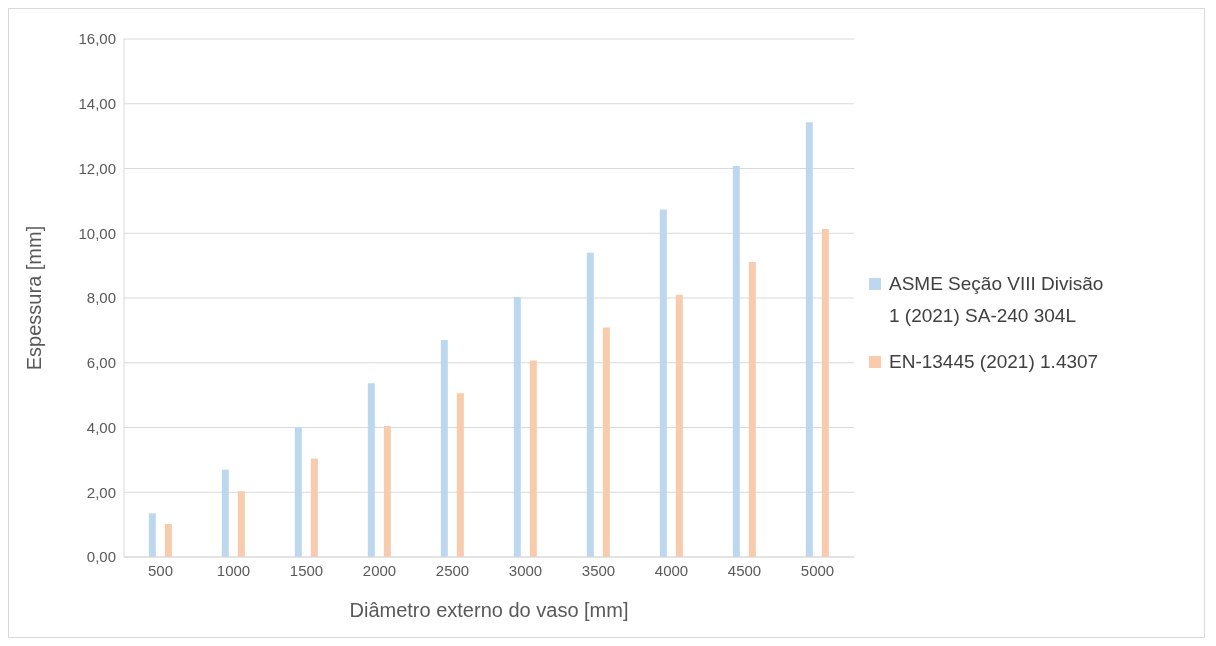  Describe the element at coordinates (101, 298) in the screenshot. I see `y-tick-label: 8,00` at that location.